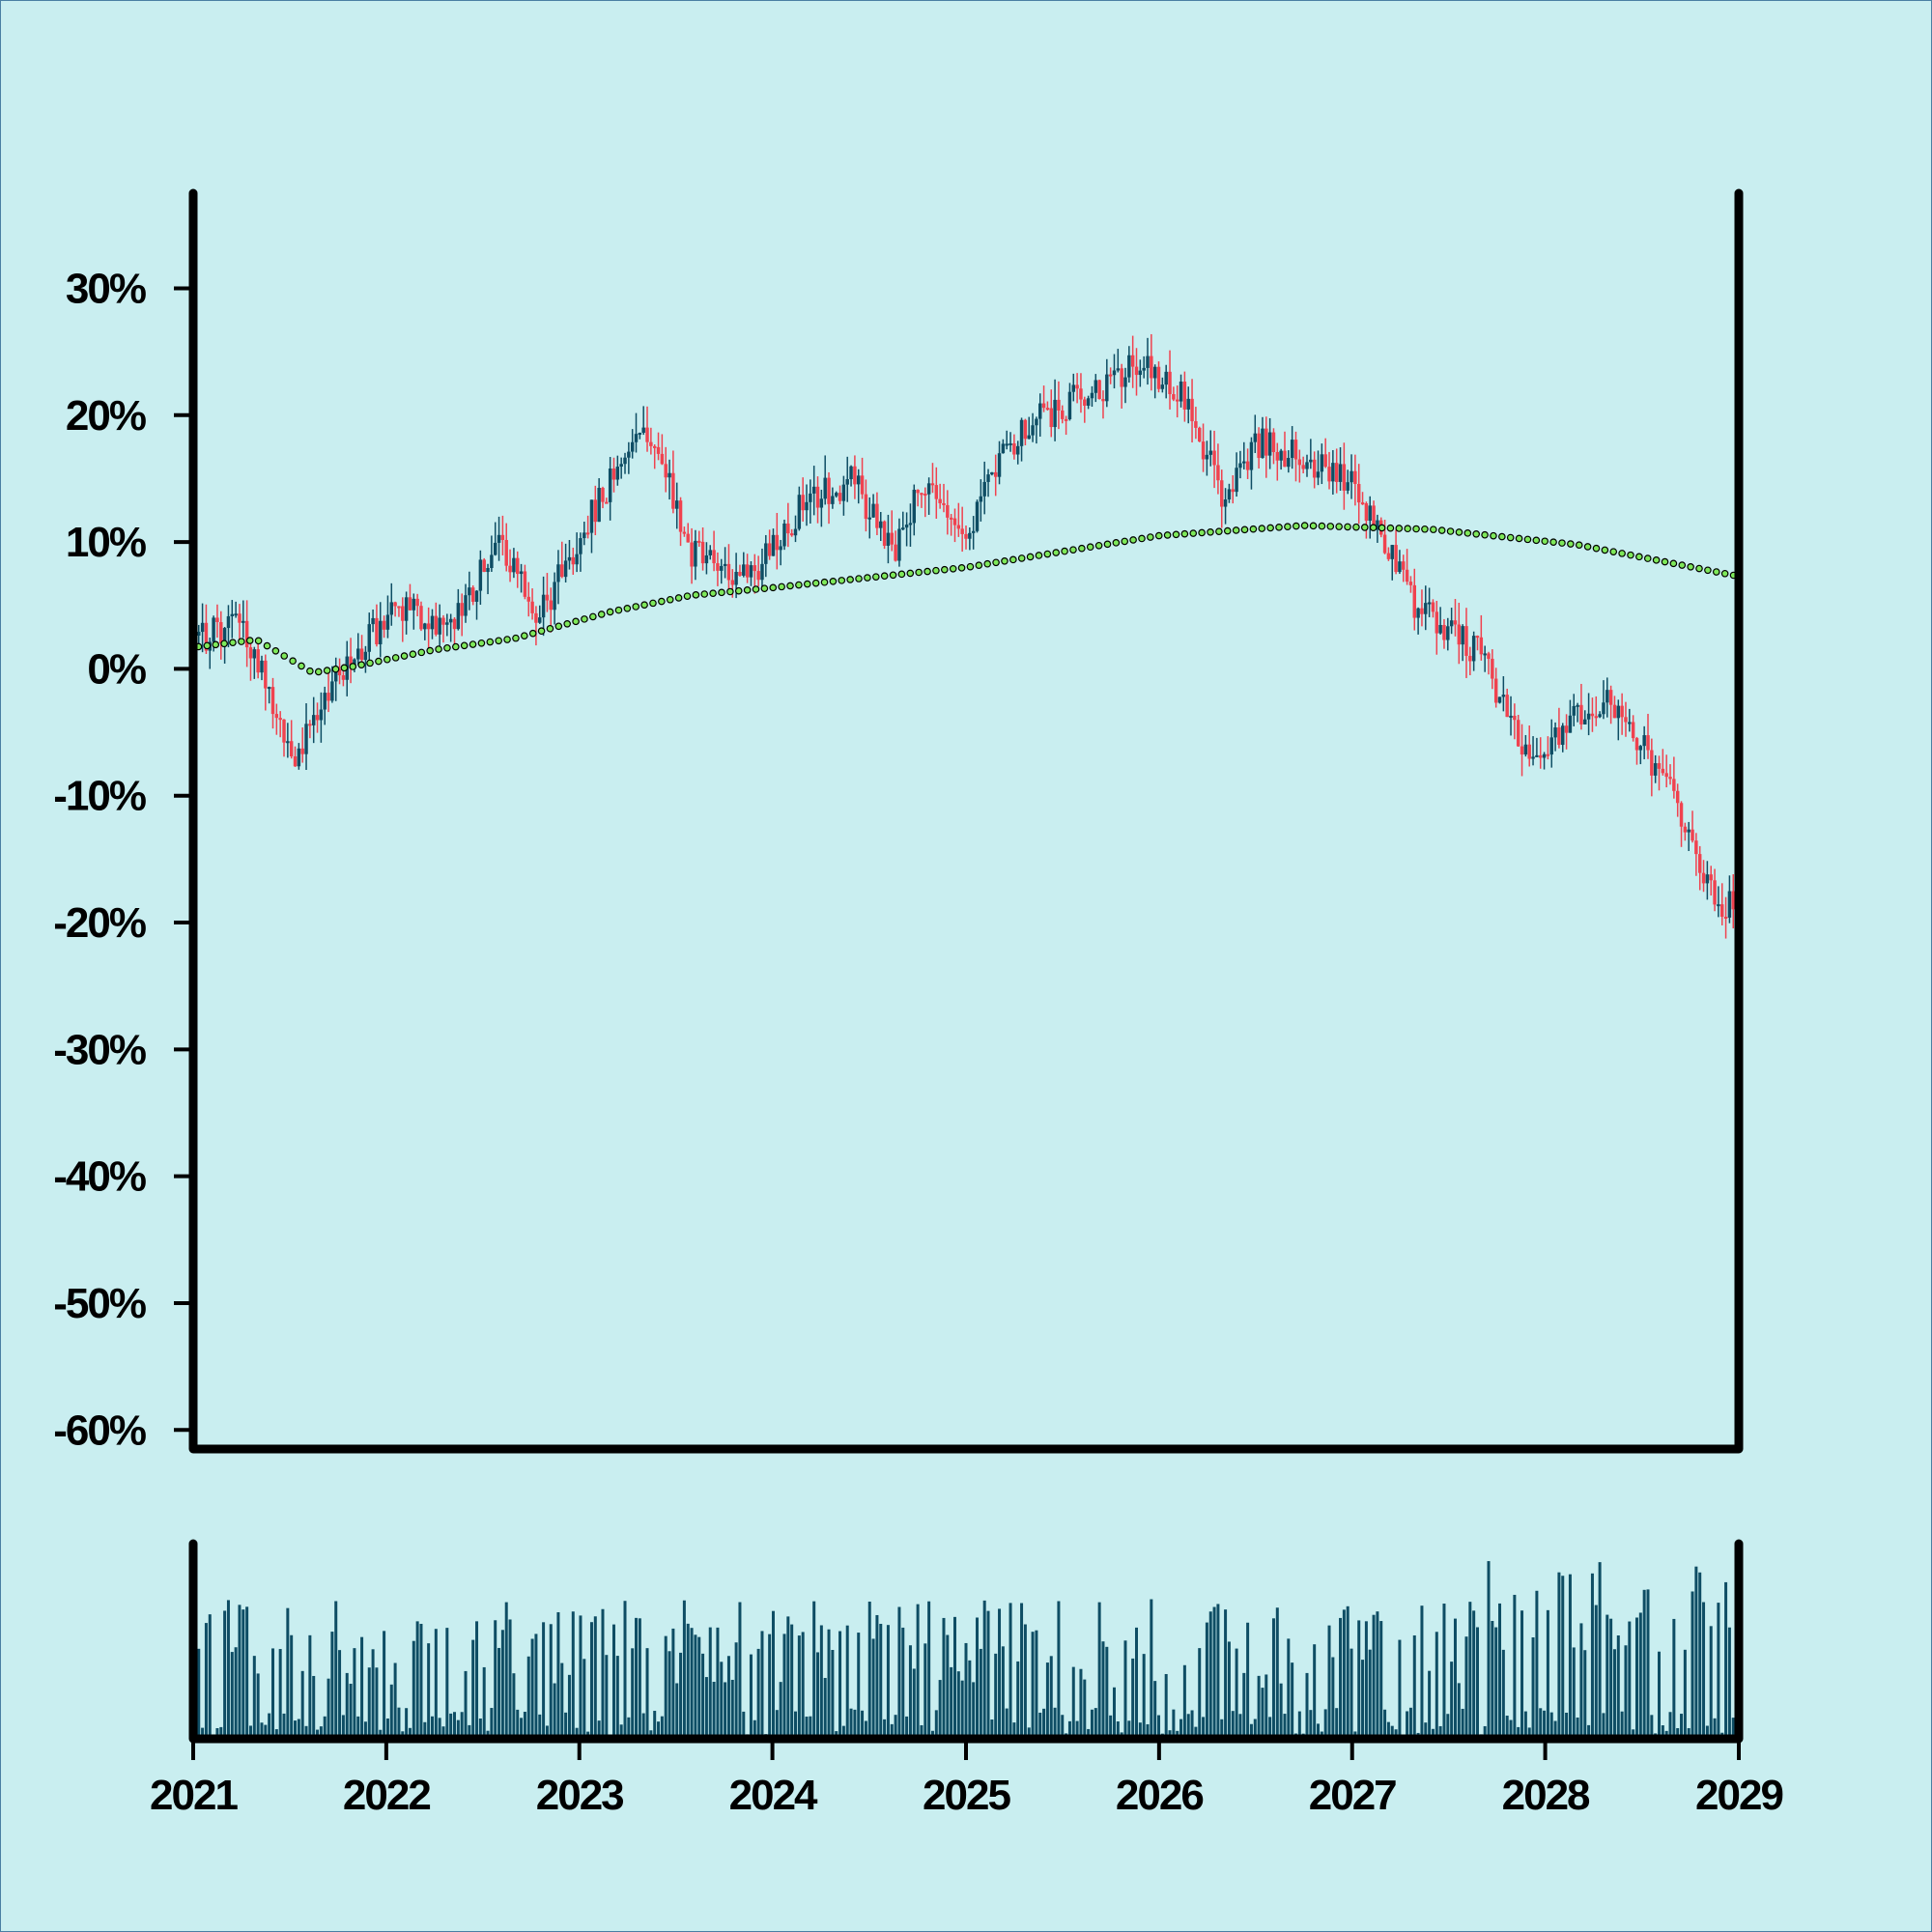  What do you see at coordinates (99, 1049) in the screenshot?
I see `y-tick-label: -30%` at bounding box center [99, 1049].